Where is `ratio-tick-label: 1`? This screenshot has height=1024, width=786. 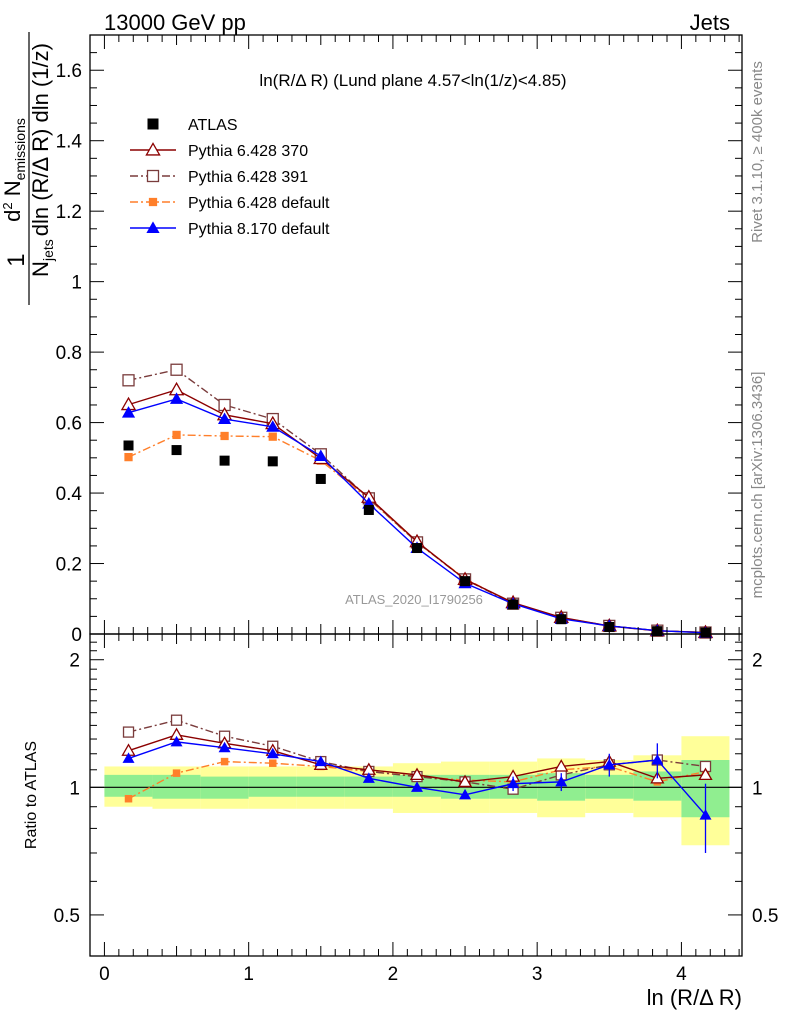 ratio-tick-label: 1 is located at coordinates (74, 788).